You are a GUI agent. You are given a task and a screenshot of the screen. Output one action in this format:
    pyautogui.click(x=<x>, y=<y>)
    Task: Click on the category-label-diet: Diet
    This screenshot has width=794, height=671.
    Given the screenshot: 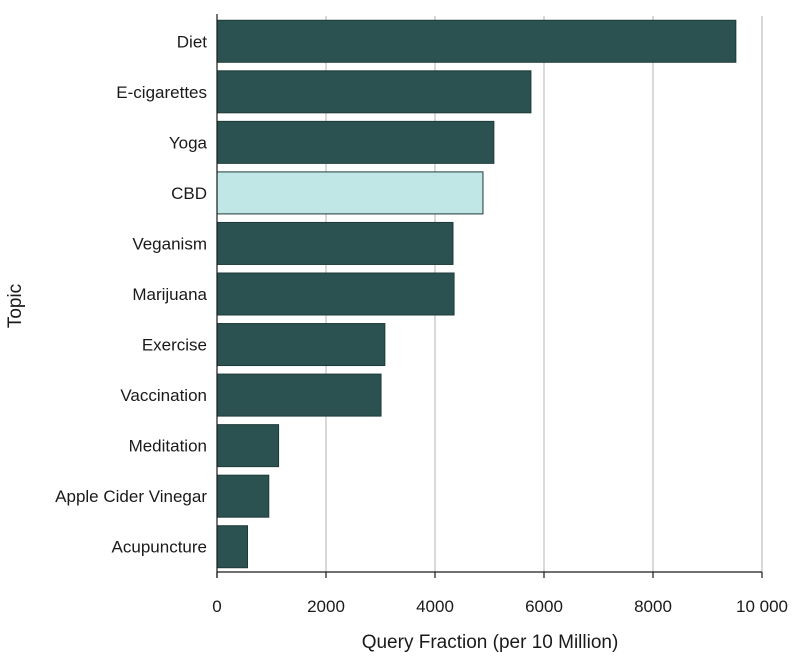 What is the action you would take?
    pyautogui.click(x=192, y=41)
    